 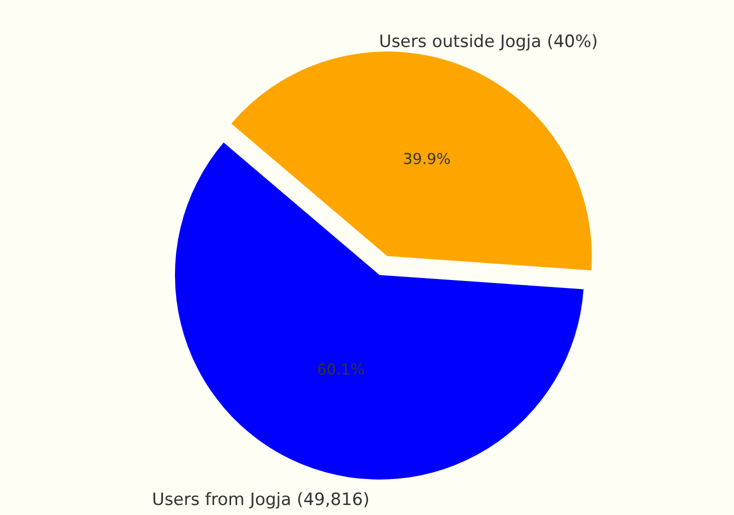 I want to click on slice-label: Users outside Jogja (40%), so click(x=488, y=42).